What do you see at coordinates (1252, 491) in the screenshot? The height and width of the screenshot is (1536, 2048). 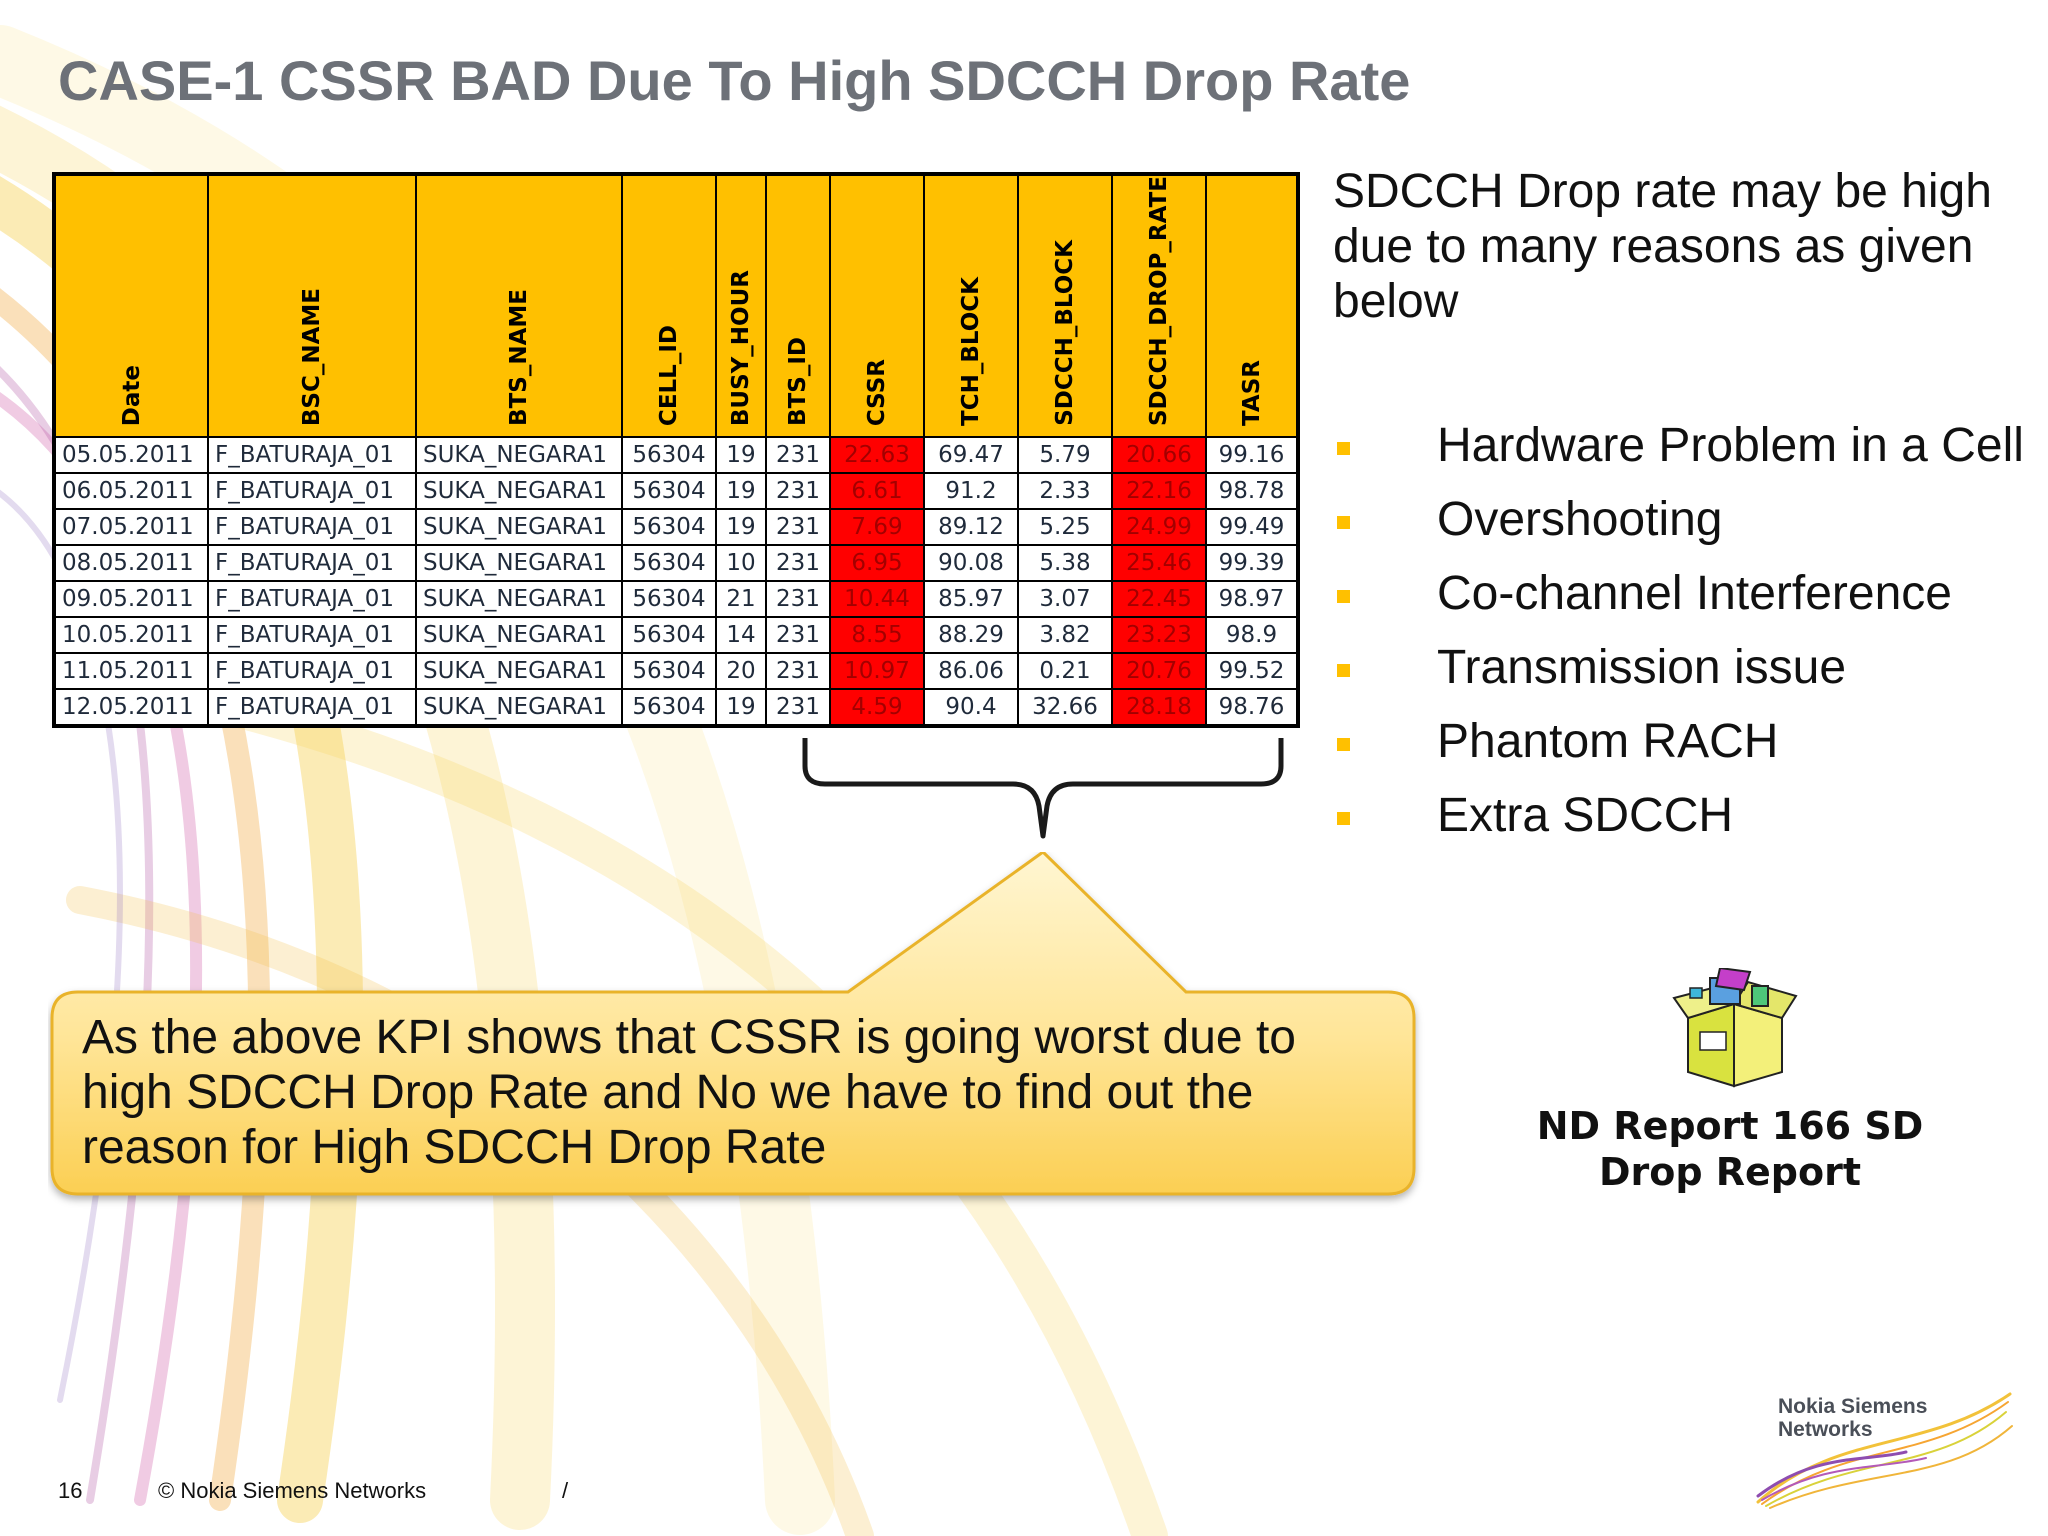 I see `table-cell: 98.78` at bounding box center [1252, 491].